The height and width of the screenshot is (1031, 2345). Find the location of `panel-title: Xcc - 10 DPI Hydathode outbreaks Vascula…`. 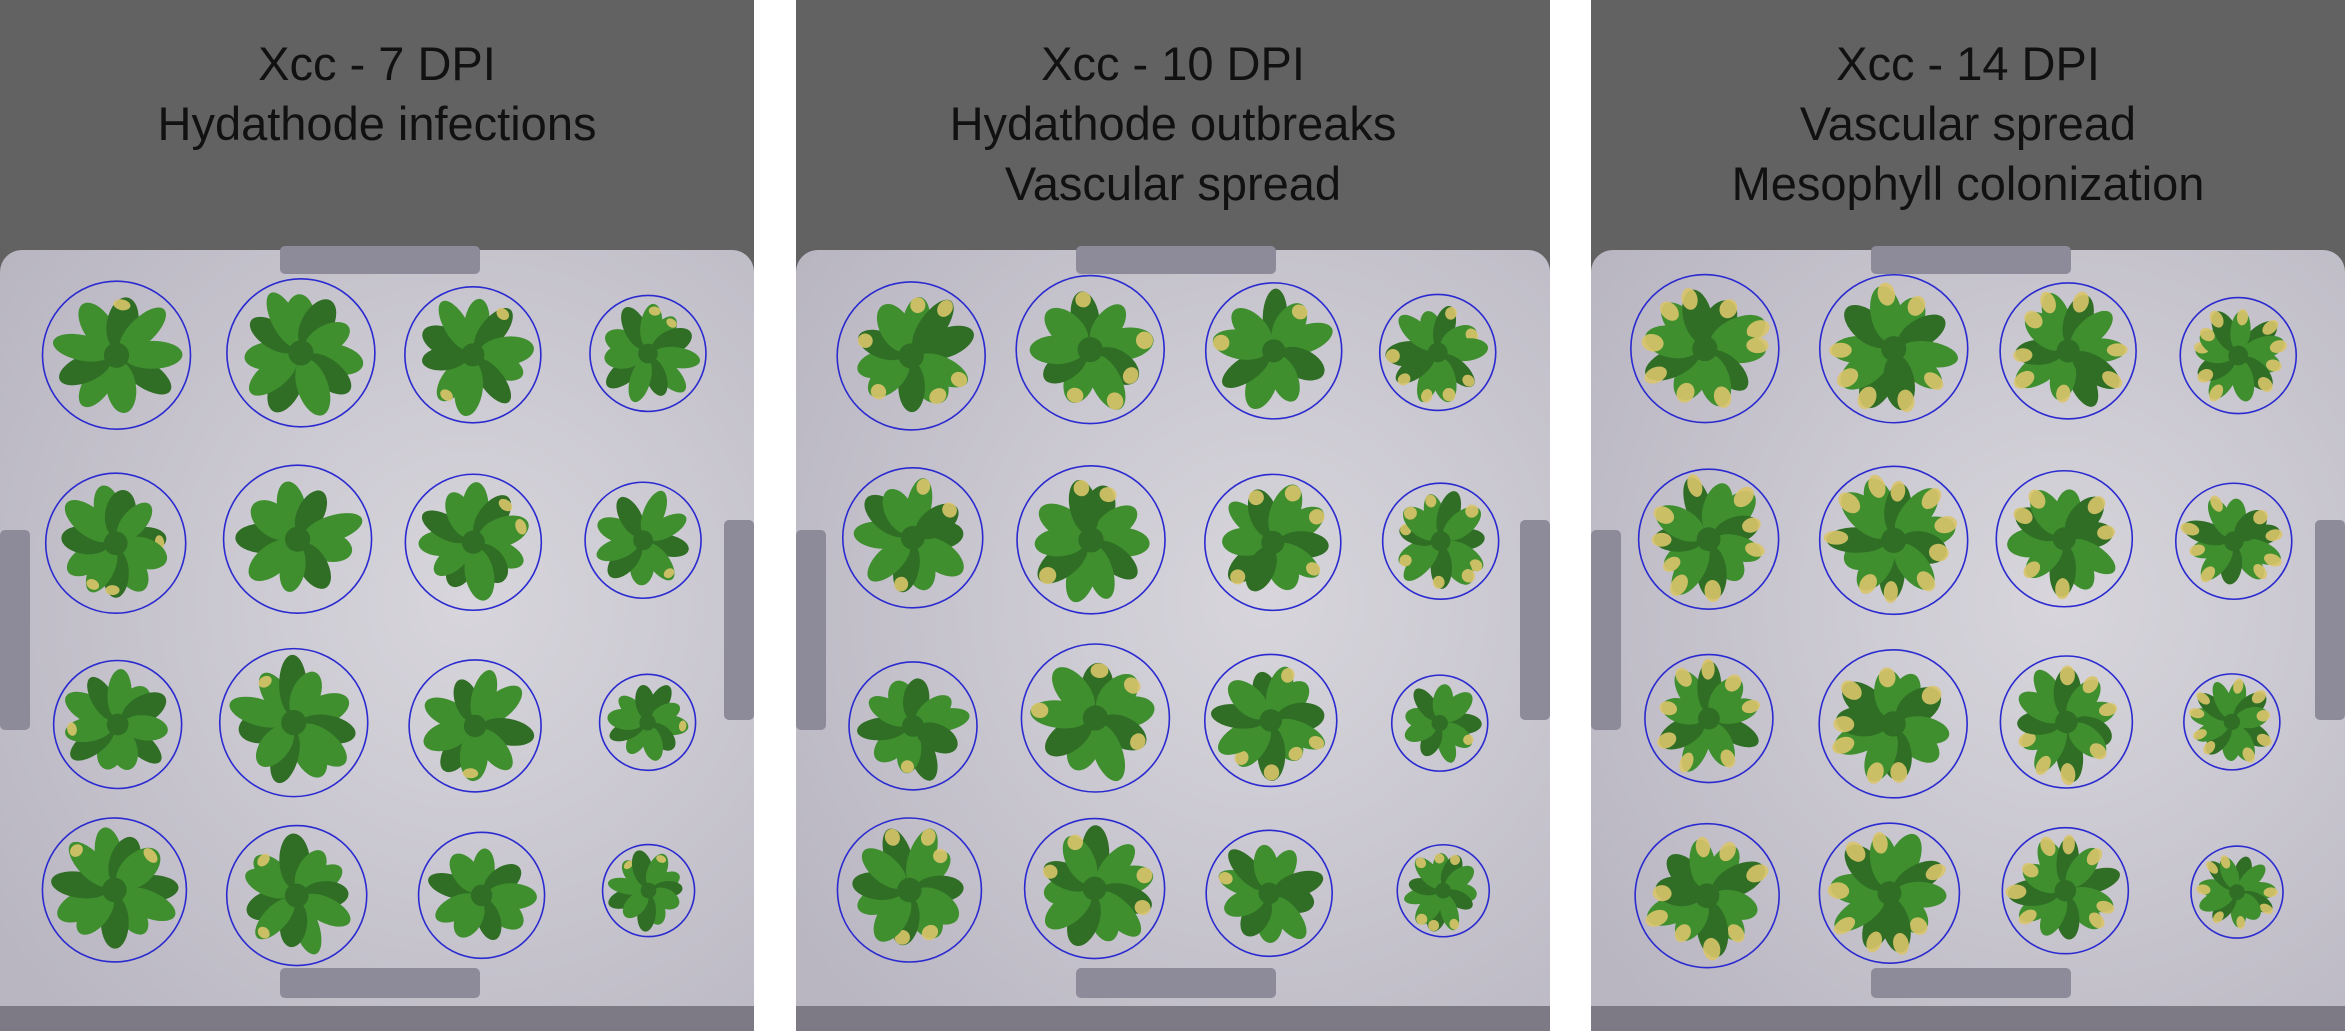

panel-title: Xcc - 10 DPI Hydathode outbreaks Vascula… is located at coordinates (1173, 125).